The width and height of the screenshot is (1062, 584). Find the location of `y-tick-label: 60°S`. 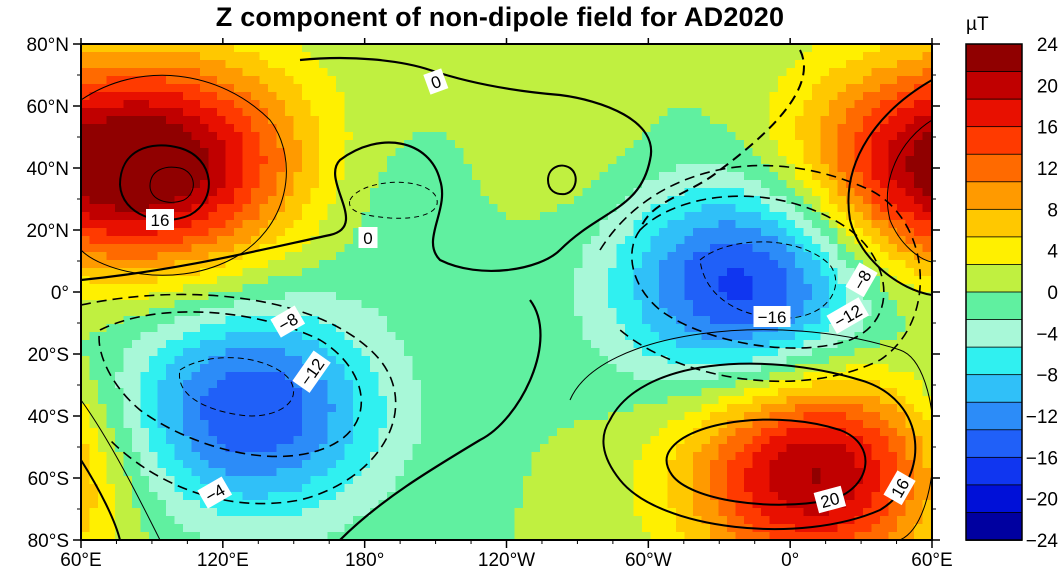

y-tick-label: 60°S is located at coordinates (48, 479).